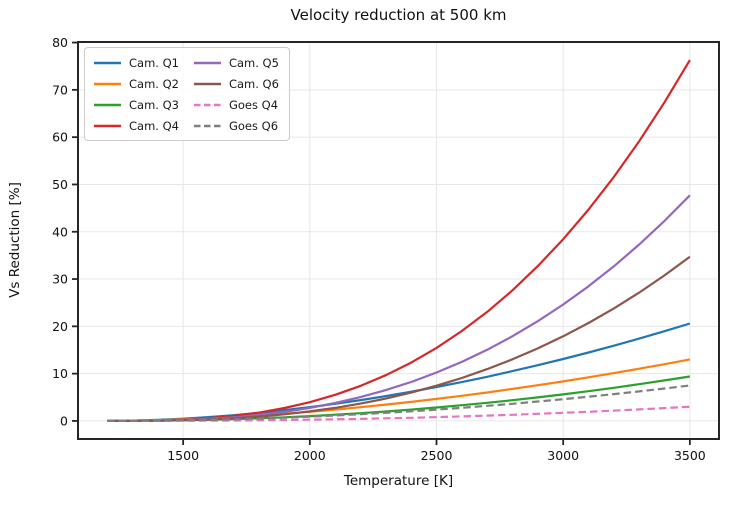 The image size is (734, 512). What do you see at coordinates (437, 455) in the screenshot?
I see `x-tick-label: 2500` at bounding box center [437, 455].